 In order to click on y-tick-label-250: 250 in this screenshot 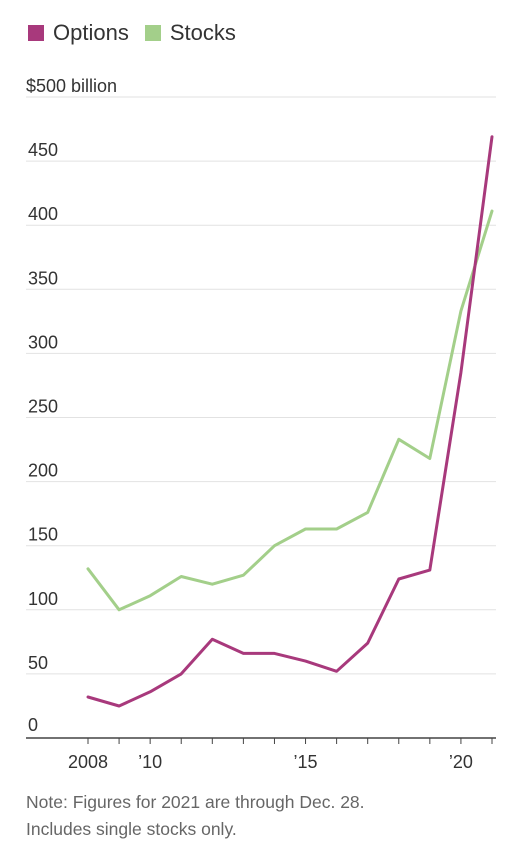, I will do `click(43, 407)`.